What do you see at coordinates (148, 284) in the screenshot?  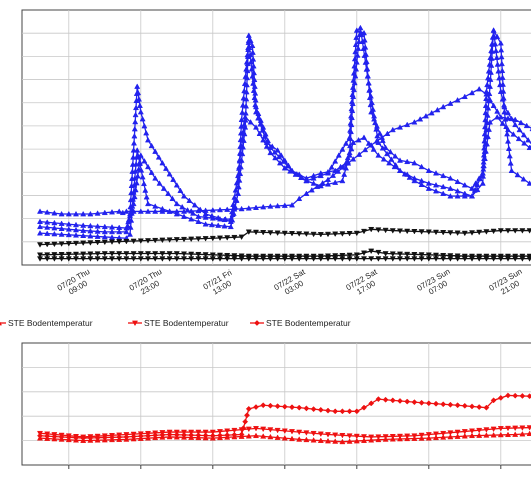 I see `x-tick-label: 07/20 Thu23:00` at bounding box center [148, 284].